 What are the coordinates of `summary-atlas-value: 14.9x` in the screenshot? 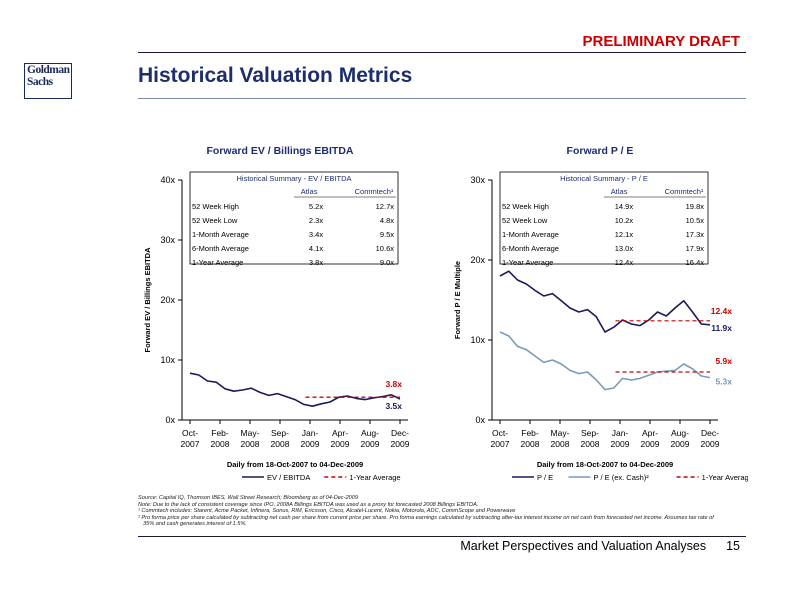 It's located at (624, 206).